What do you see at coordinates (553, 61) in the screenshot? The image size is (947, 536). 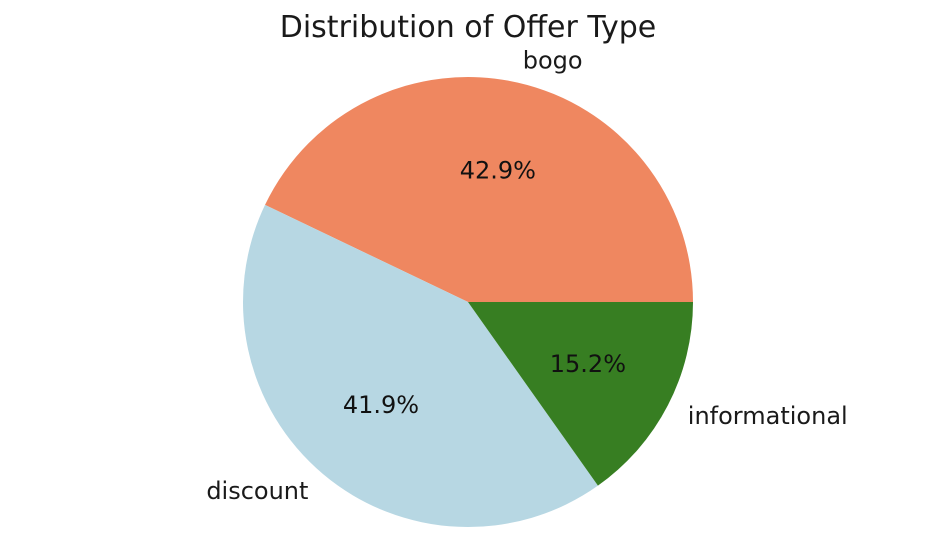 I see `slice-label-bogo: bogo` at bounding box center [553, 61].